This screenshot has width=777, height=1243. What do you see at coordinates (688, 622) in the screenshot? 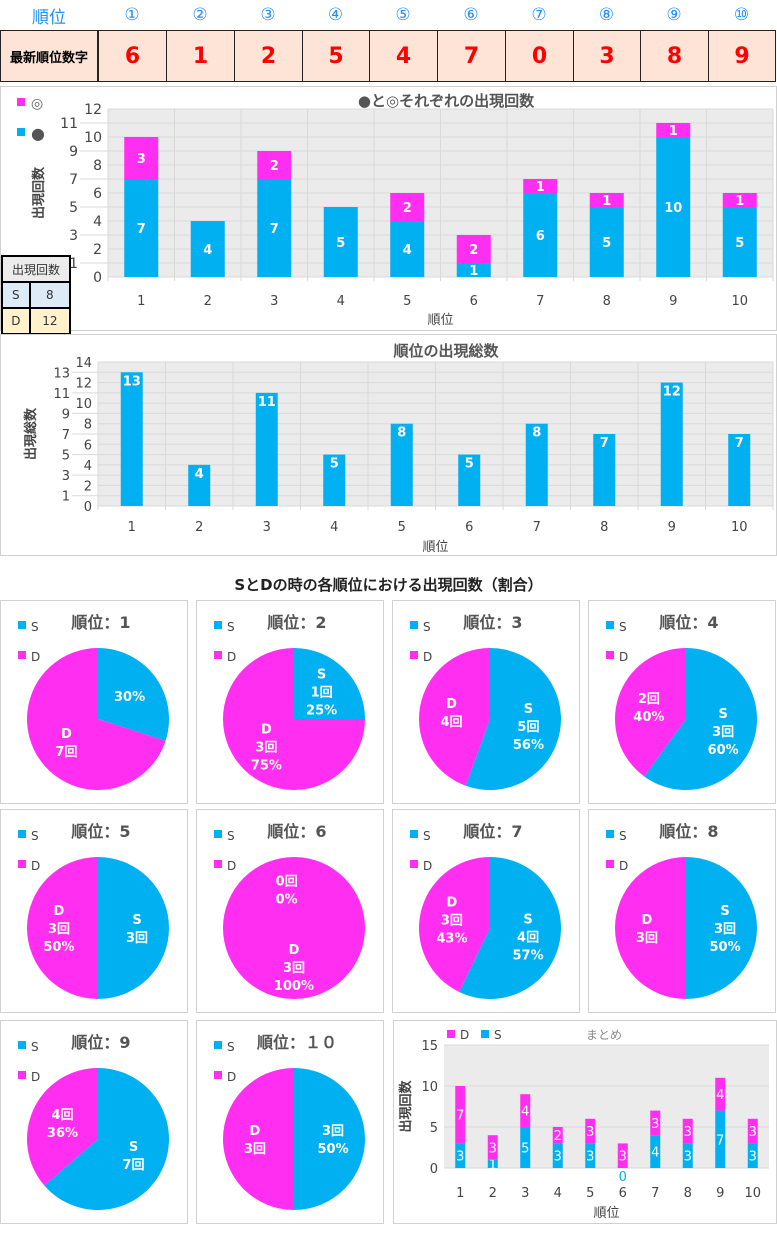
I see `pie-title: 順位：4` at bounding box center [688, 622].